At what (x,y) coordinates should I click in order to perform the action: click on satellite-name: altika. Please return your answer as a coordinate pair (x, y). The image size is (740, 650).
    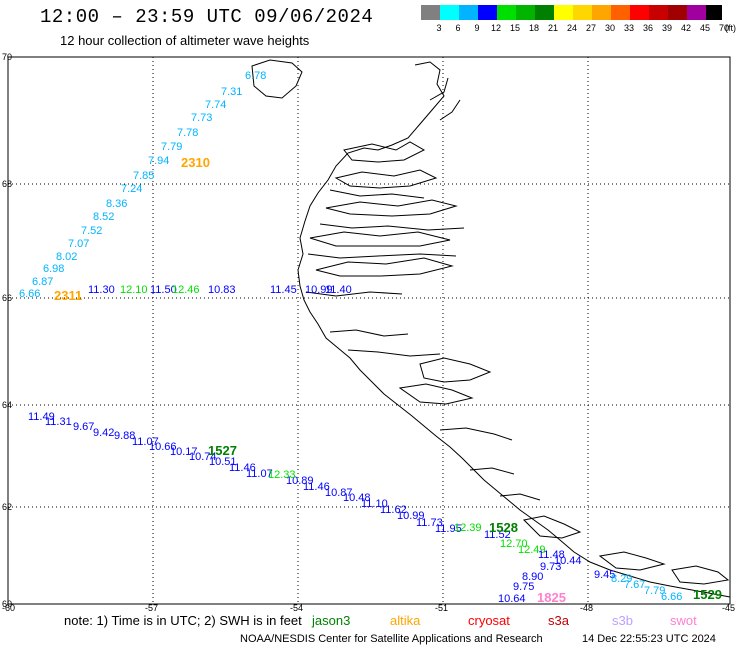
    Looking at the image, I should click on (405, 620).